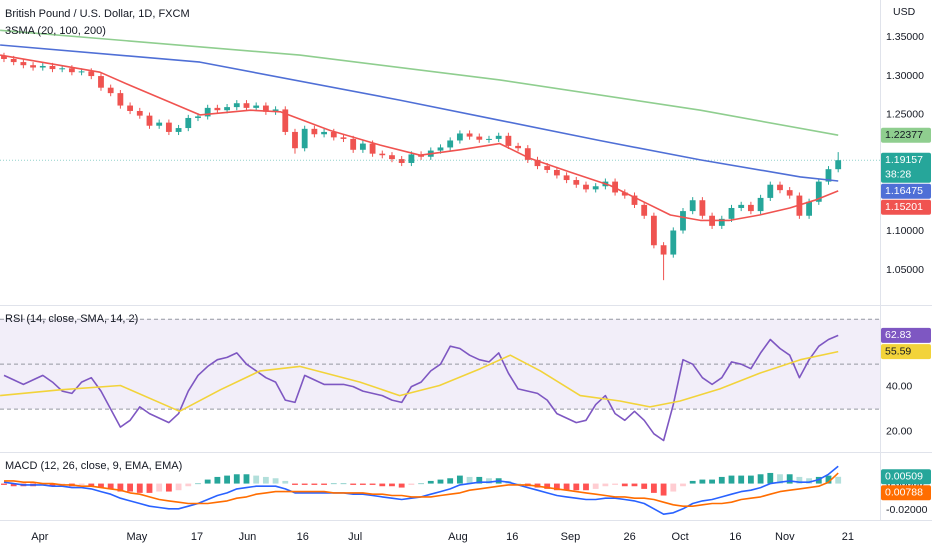 This screenshot has height=550, width=932. I want to click on x-tick-label: 16, so click(303, 537).